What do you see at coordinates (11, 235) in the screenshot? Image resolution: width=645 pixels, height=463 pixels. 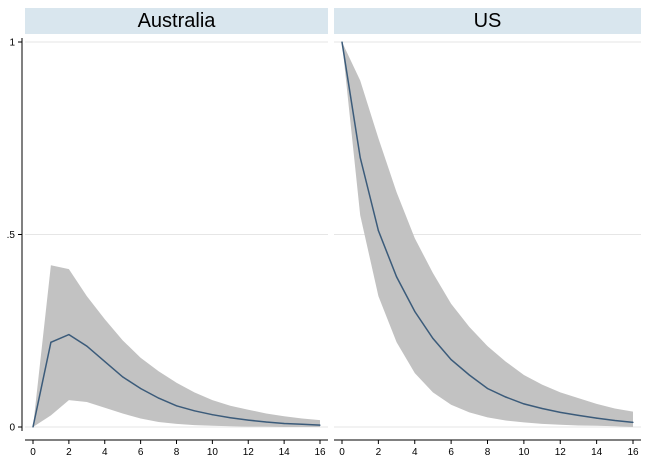 I see `y-tick-label: .5` at bounding box center [11, 235].